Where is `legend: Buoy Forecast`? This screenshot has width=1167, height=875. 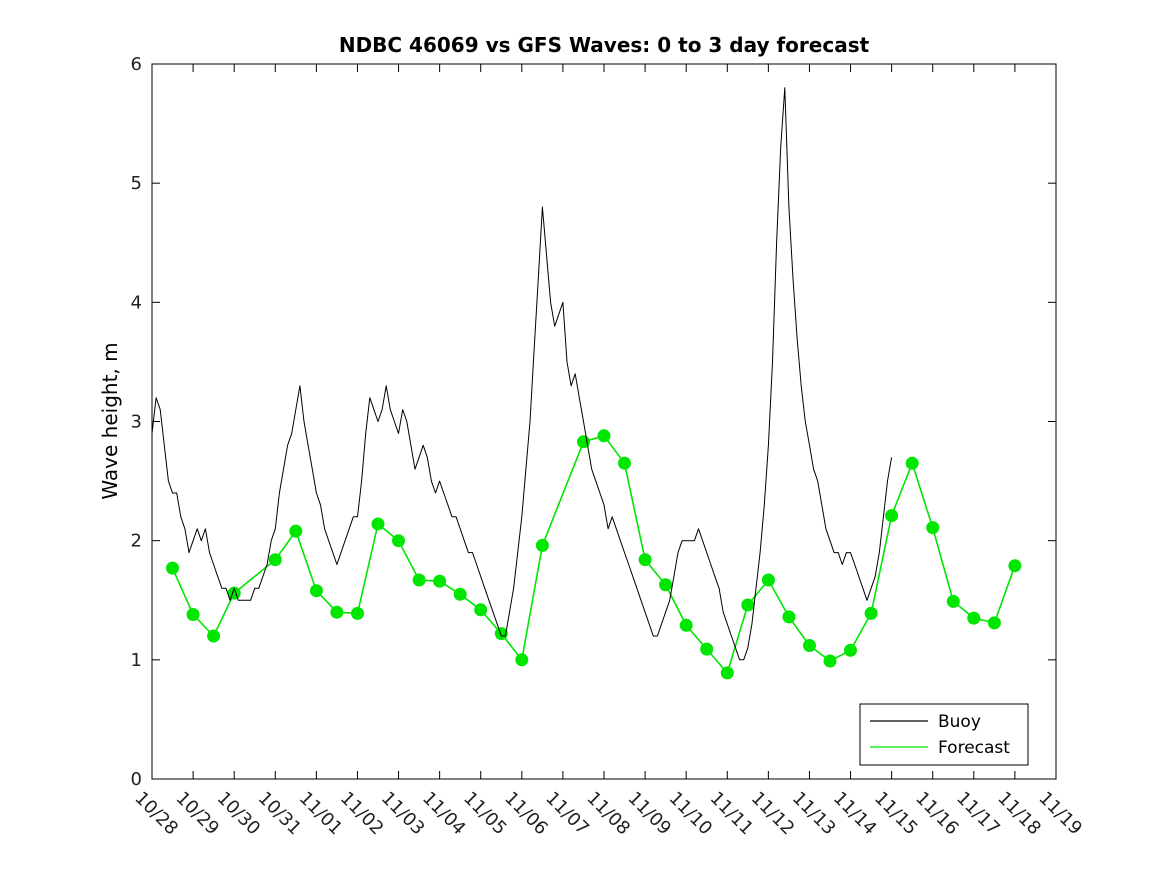
legend: Buoy Forecast is located at coordinates (944, 734).